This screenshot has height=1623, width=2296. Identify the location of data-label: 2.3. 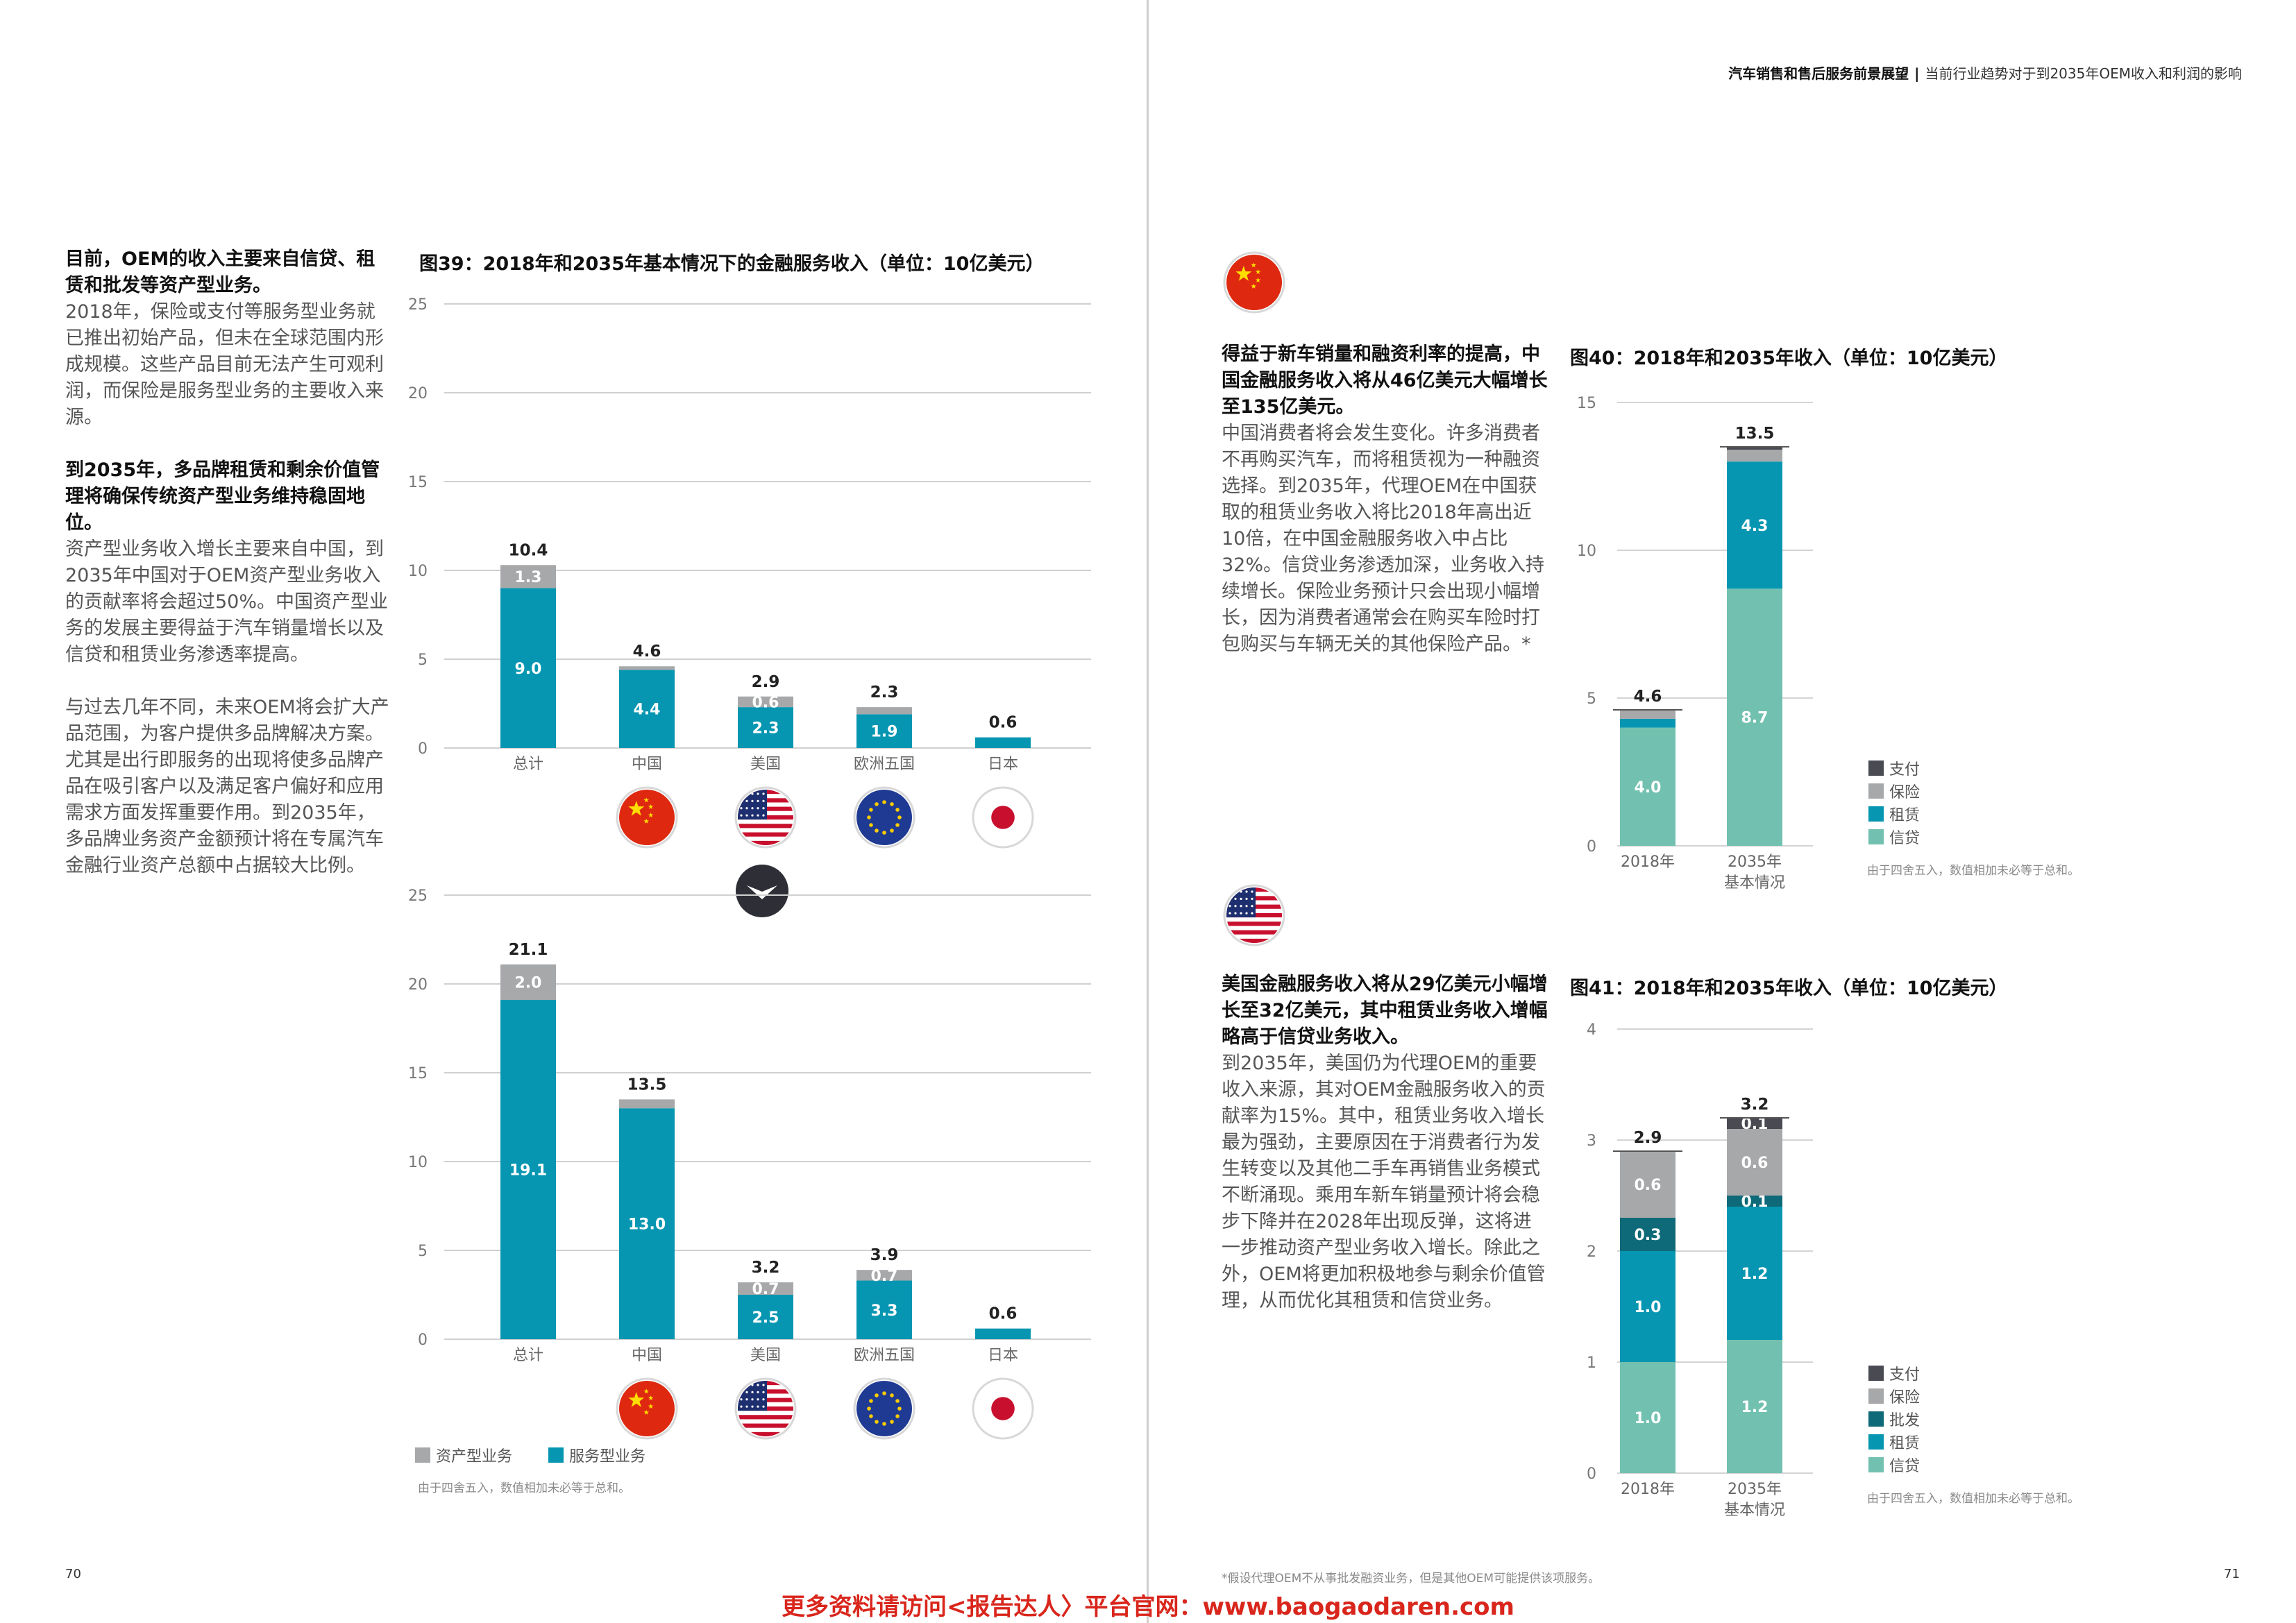
(765, 729).